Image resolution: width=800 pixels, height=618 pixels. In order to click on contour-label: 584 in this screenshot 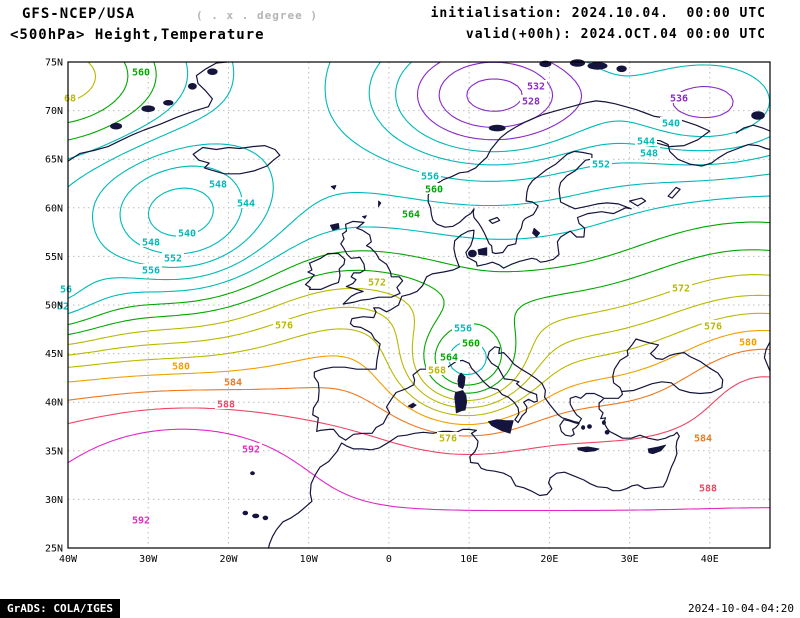, I will do `click(703, 439)`.